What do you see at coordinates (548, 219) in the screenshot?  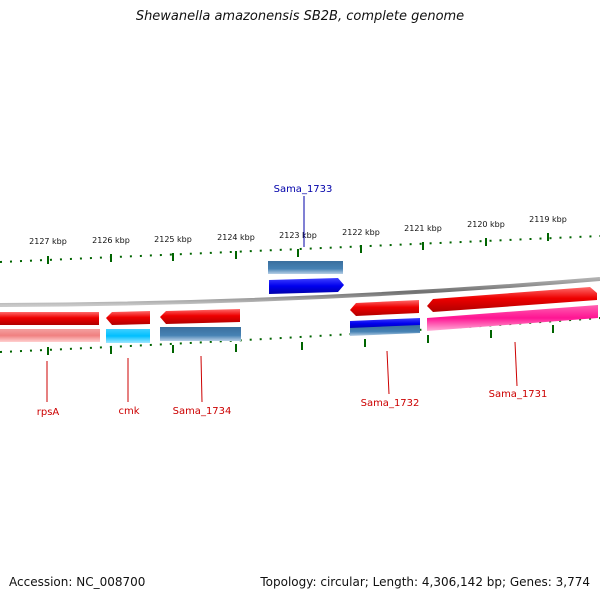 I see `tick-label-2119: 2119 kbp` at bounding box center [548, 219].